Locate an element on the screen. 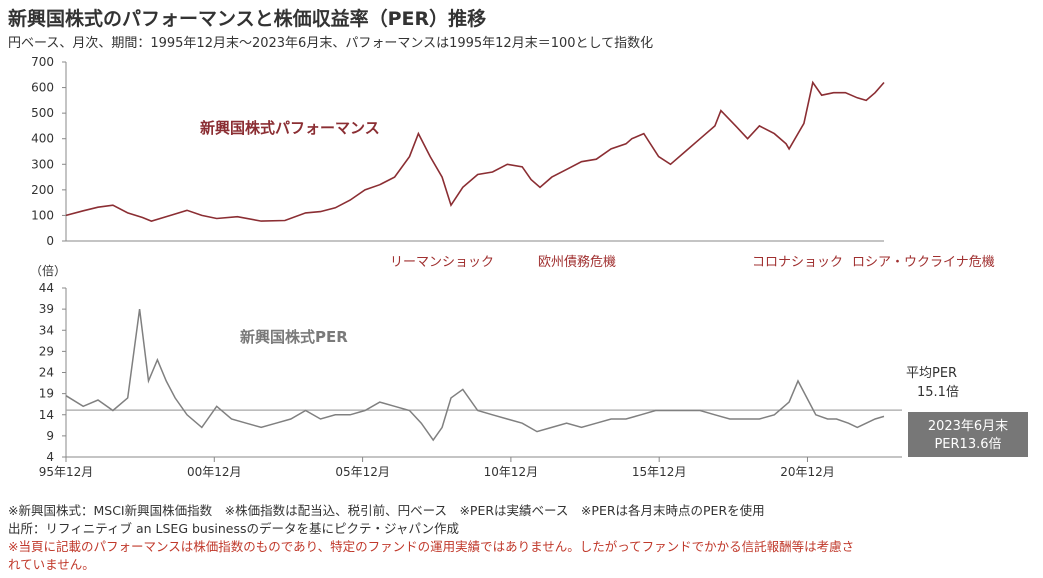 This screenshot has height=578, width=1043. event-labels: リーマンショック 欧州債務危機 コロナショック ロシア・ウクライナ危機 is located at coordinates (692, 262).